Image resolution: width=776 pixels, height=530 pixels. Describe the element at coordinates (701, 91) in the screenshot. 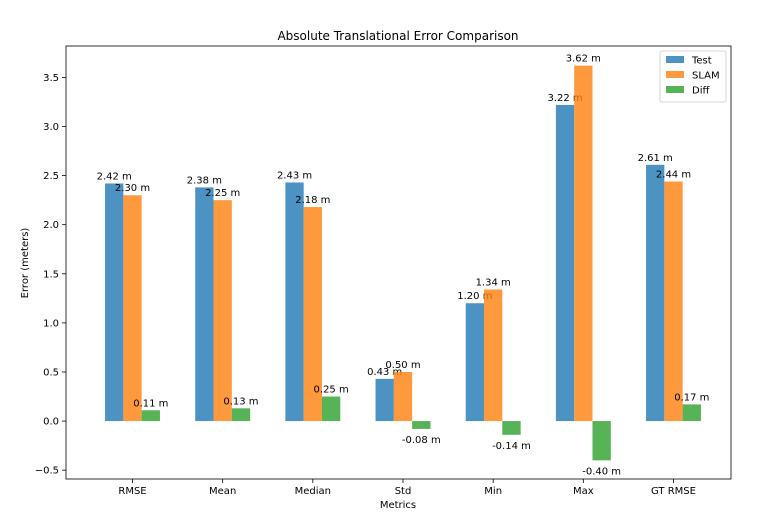

I see `legend-label: Diff` at that location.